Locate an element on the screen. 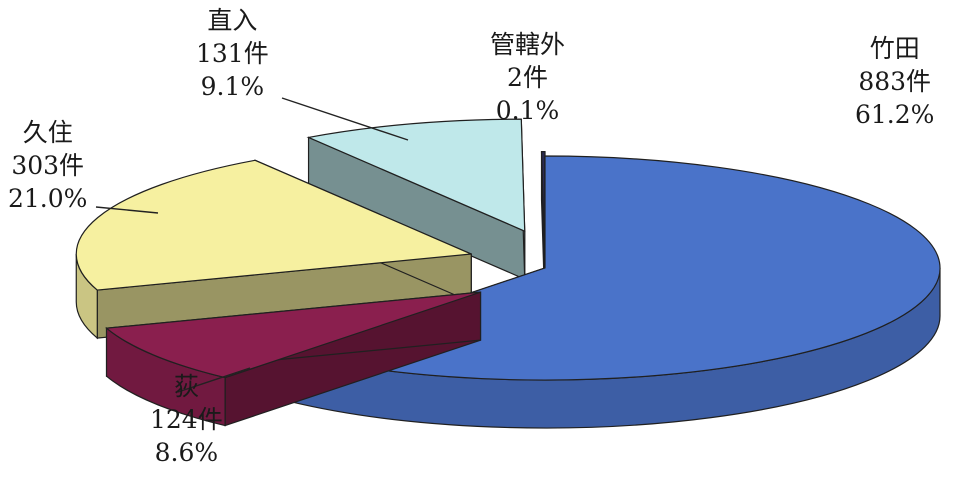 This screenshot has height=479, width=953. label-kankatsugai: 管轄外 2件 0.1% is located at coordinates (527, 77).